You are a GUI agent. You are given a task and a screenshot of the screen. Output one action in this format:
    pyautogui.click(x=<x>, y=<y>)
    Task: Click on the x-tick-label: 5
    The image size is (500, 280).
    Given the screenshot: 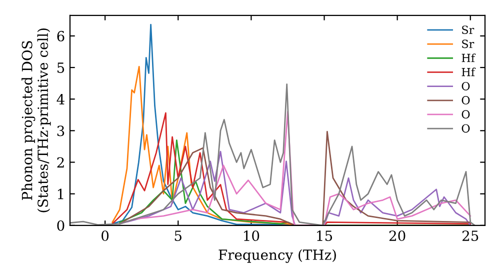 What is the action you would take?
    pyautogui.click(x=178, y=236)
    